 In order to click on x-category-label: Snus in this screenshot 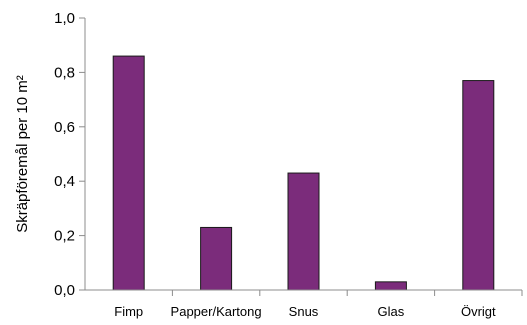, I will do `click(304, 311)`.